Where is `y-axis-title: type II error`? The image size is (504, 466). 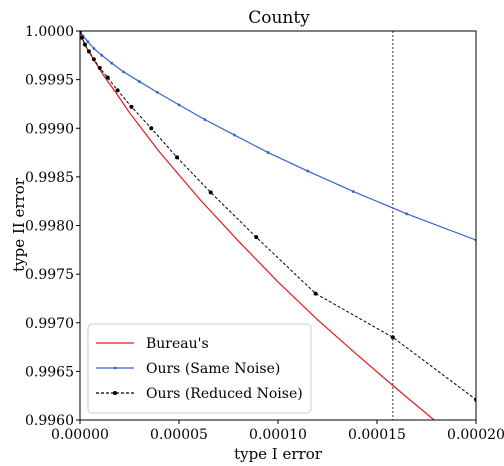
y-axis-title: type II error is located at coordinates (19, 224).